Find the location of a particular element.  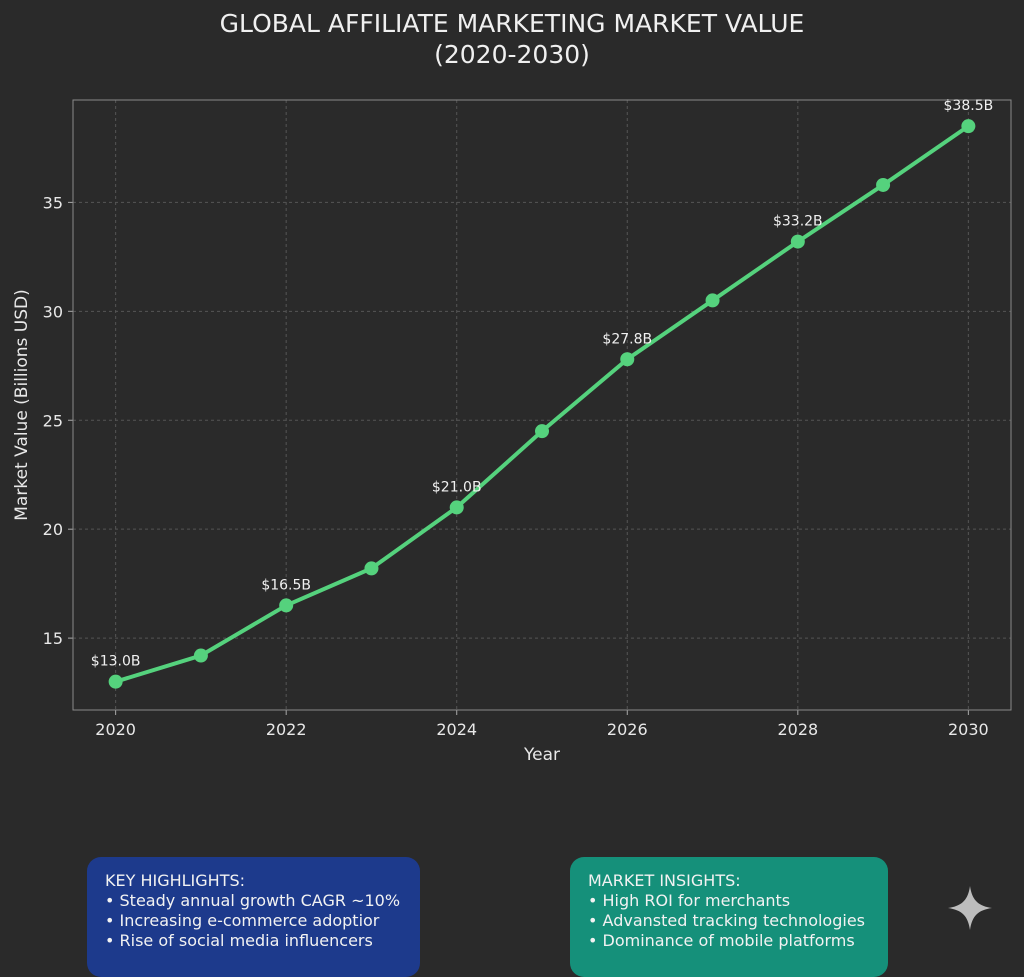

y-axis-label: Market Value (Billions USD) is located at coordinates (22, 405).